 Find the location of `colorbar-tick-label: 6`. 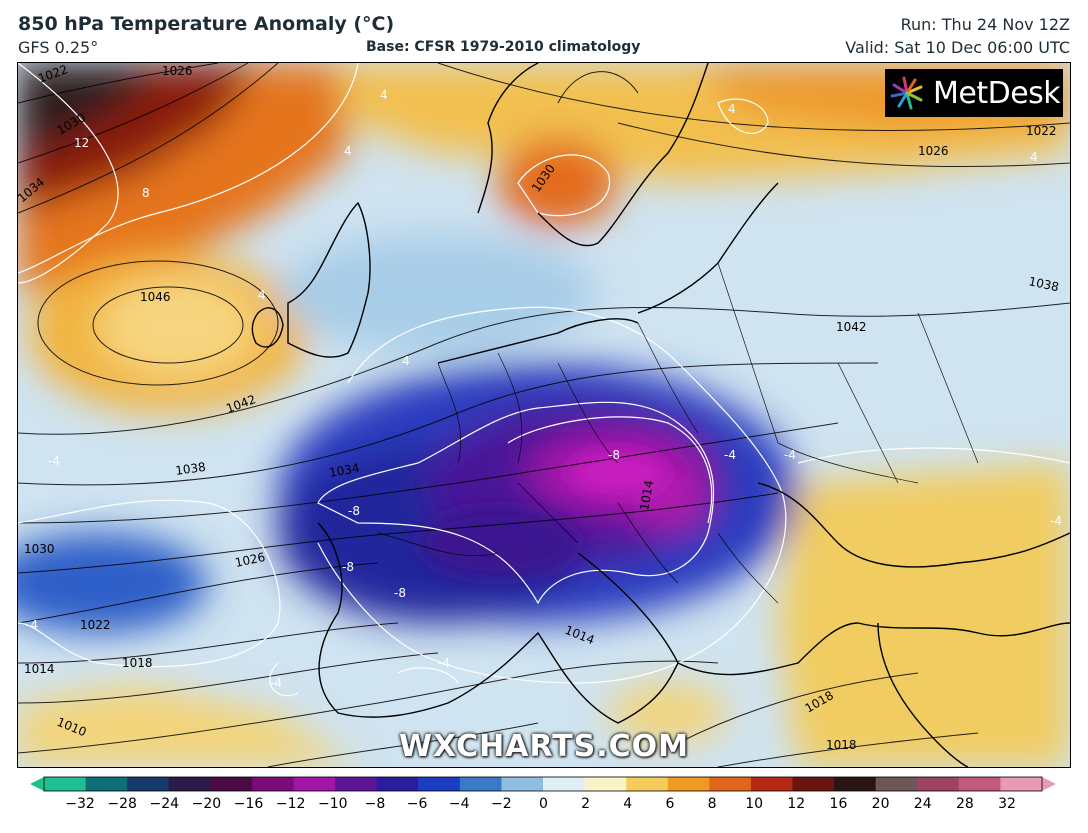

colorbar-tick-label: 6 is located at coordinates (670, 804).